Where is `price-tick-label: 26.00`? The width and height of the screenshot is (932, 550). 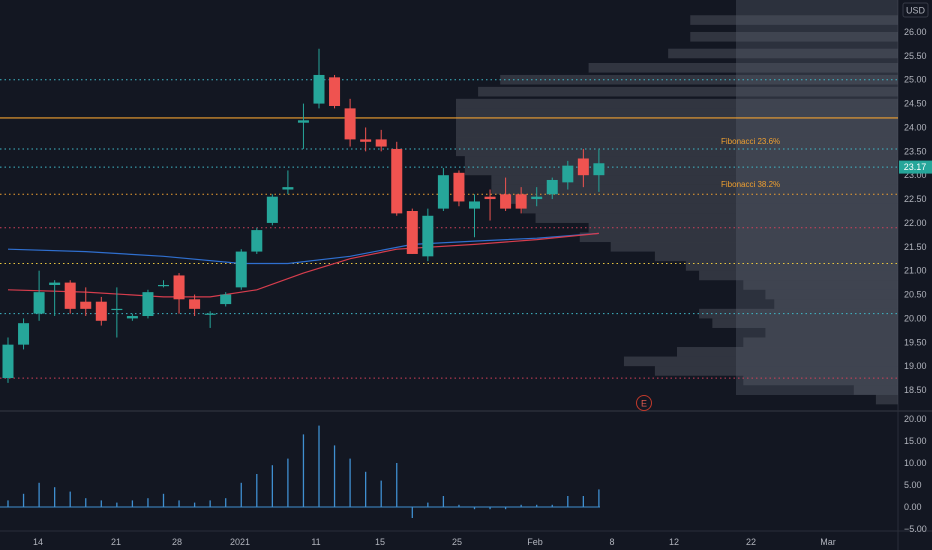
price-tick-label: 26.00 is located at coordinates (915, 32).